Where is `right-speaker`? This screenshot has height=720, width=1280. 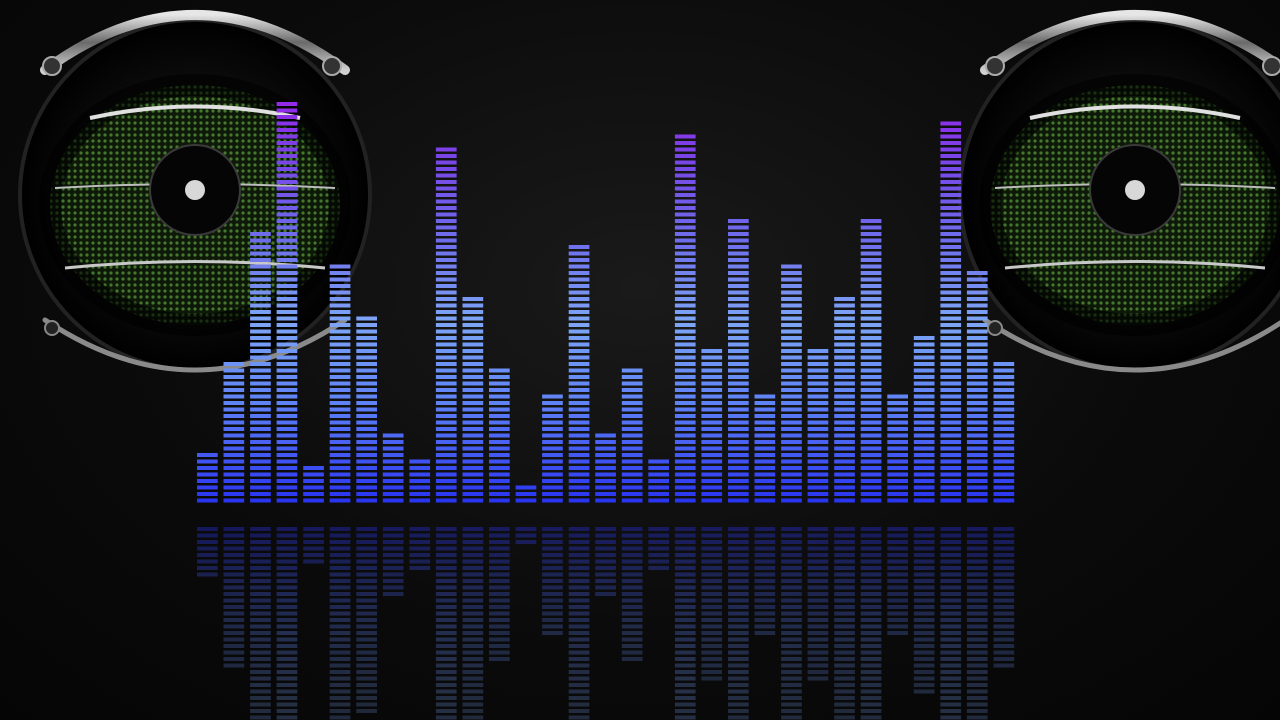
right-speaker is located at coordinates (1119, 191).